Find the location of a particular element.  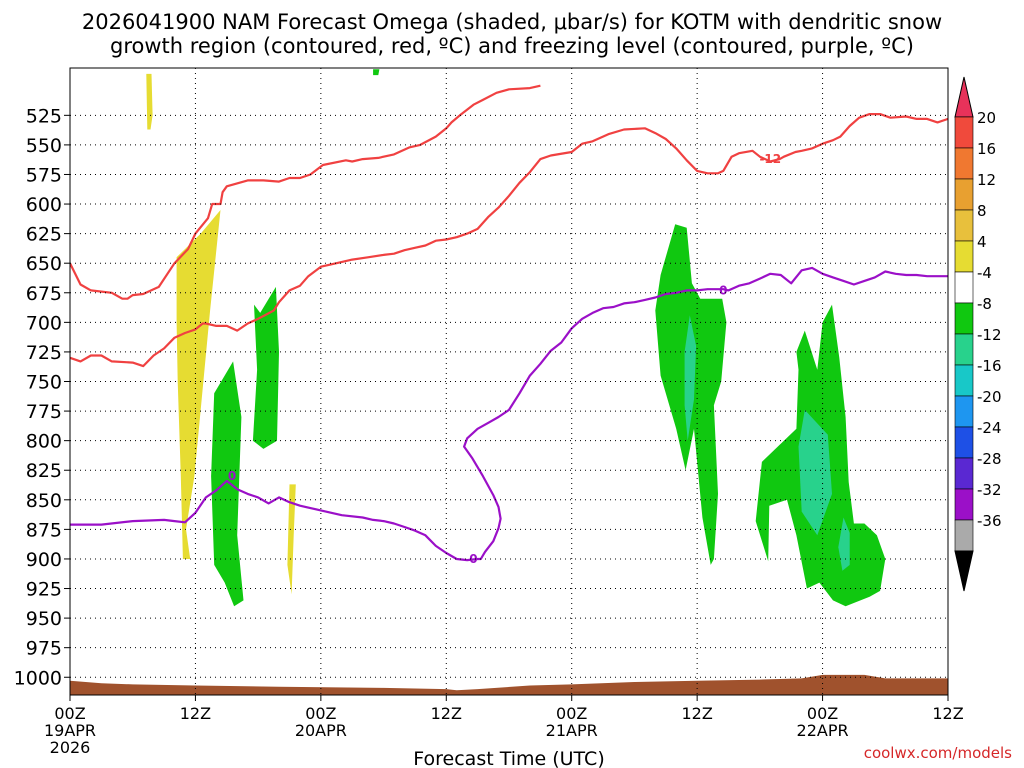

colorbar-label: 20 is located at coordinates (986, 118).